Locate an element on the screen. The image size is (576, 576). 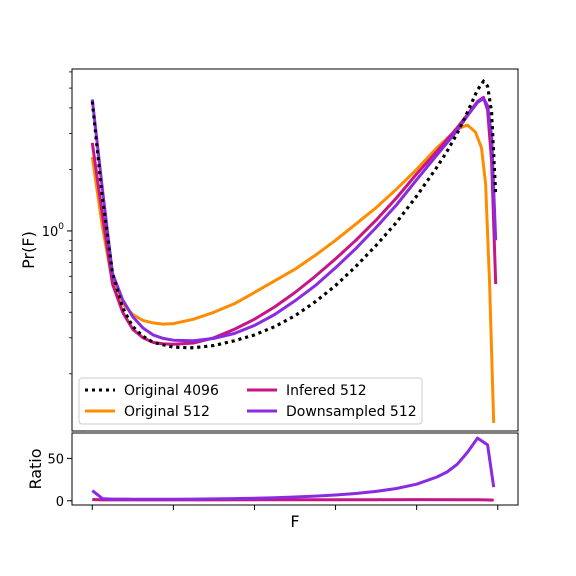
main-y-tick-label: 100 is located at coordinates (53, 231).